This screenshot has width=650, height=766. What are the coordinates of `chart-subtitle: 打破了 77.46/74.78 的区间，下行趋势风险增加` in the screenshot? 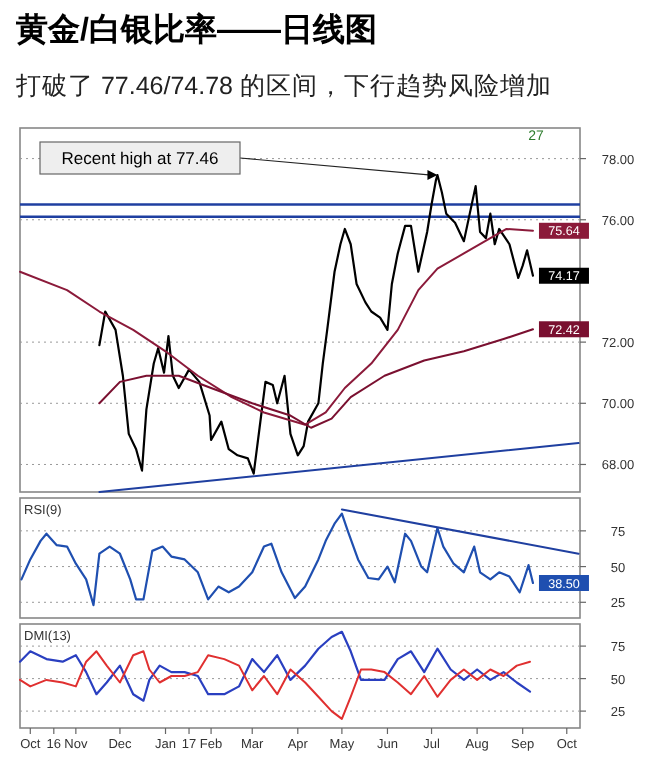 It's located at (283, 86).